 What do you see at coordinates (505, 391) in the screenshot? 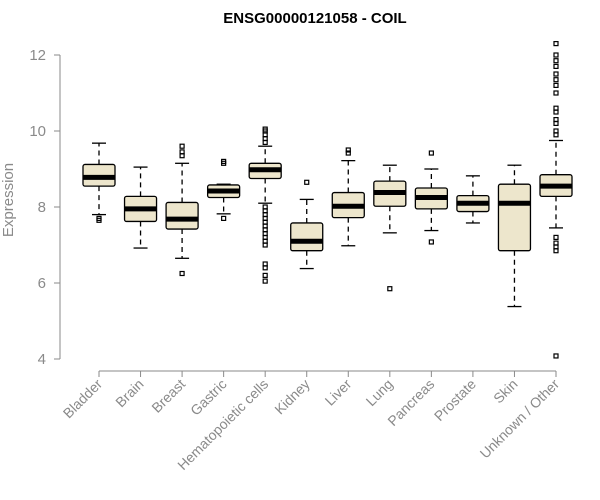
I see `x-tick-label: Skin` at bounding box center [505, 391].